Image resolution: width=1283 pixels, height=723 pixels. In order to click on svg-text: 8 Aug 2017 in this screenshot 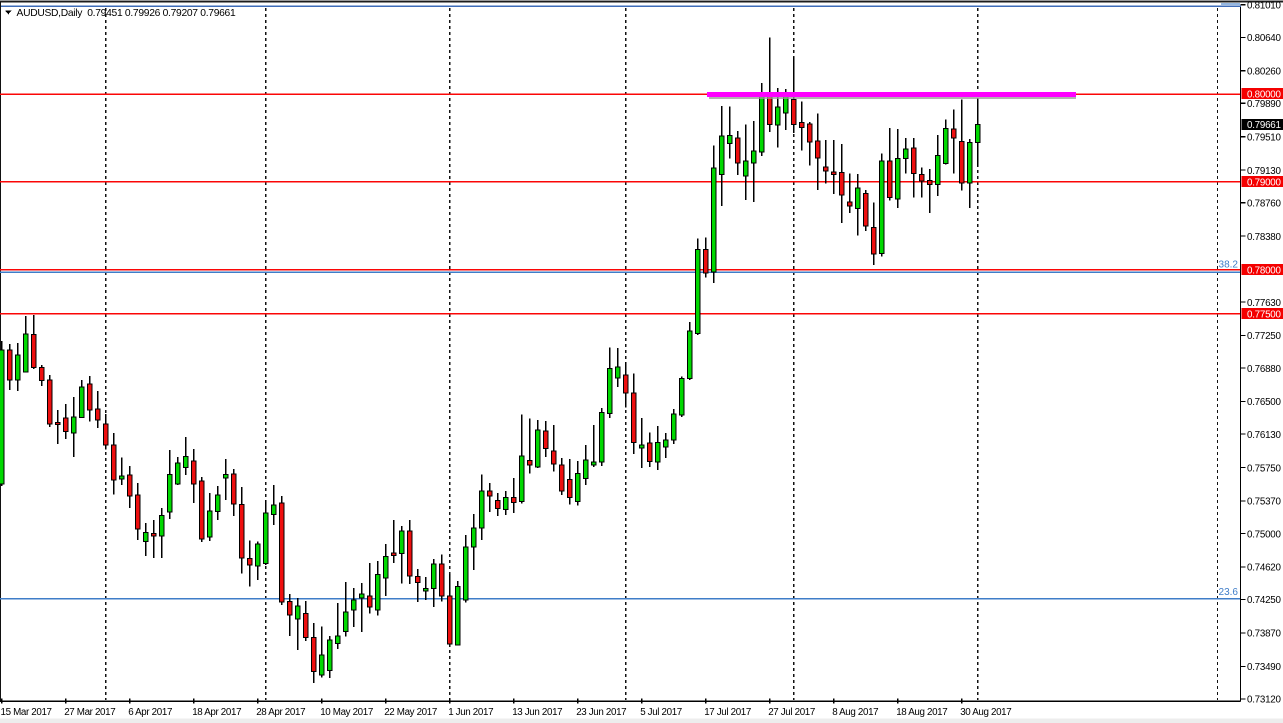, I will do `click(855, 712)`.